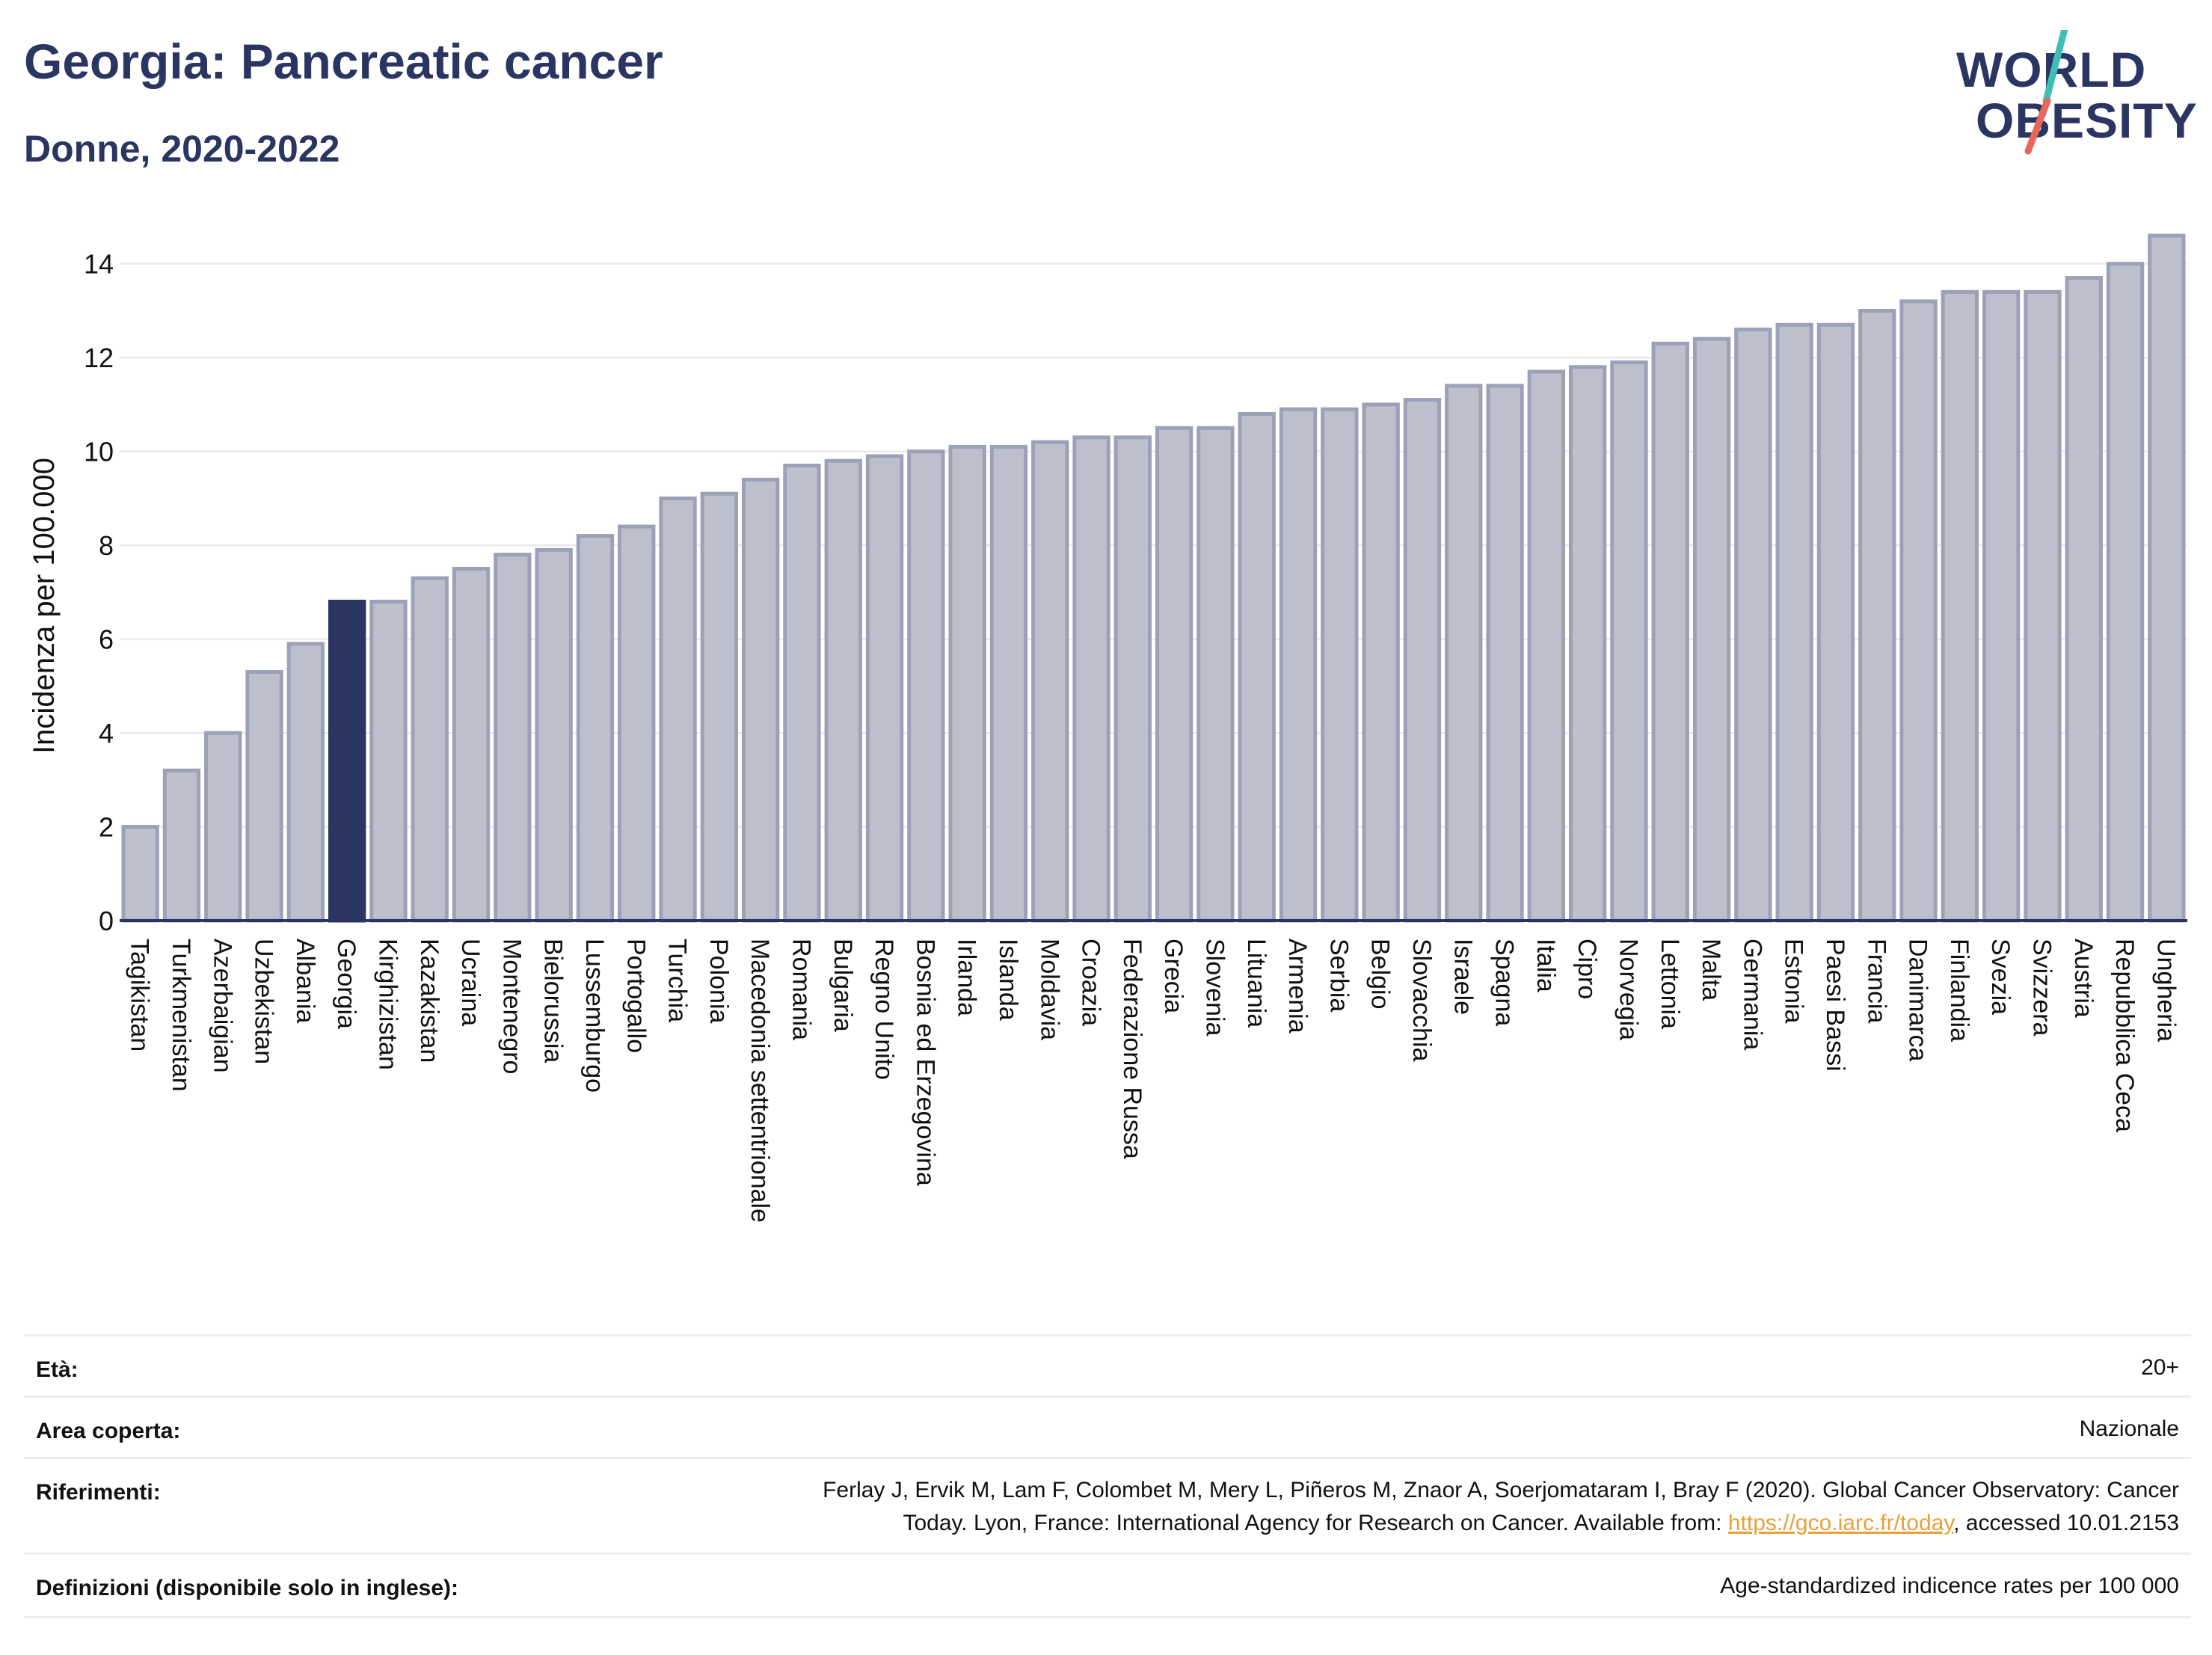  Describe the element at coordinates (1107, 1426) in the screenshot. I see `info-row-coverage: Area coperta: Nazionale` at that location.